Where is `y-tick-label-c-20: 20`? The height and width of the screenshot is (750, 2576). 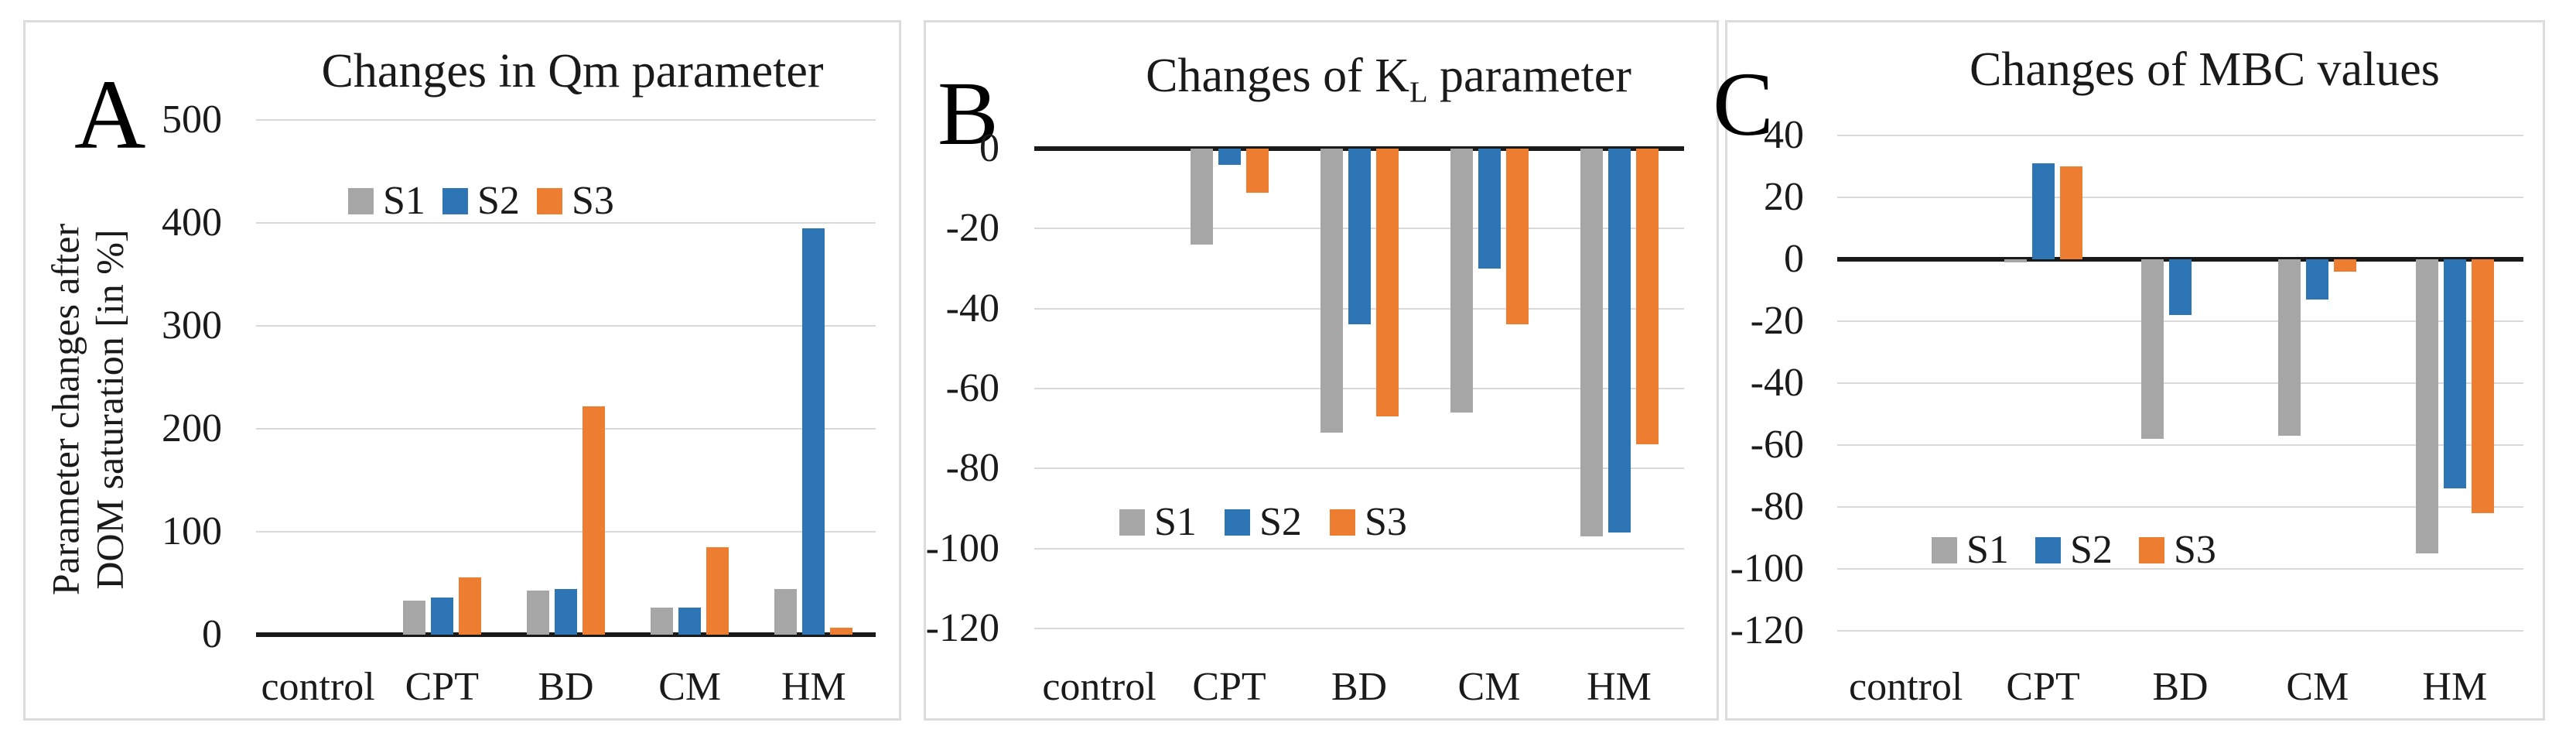 y-tick-label-c-20: 20 is located at coordinates (1784, 197).